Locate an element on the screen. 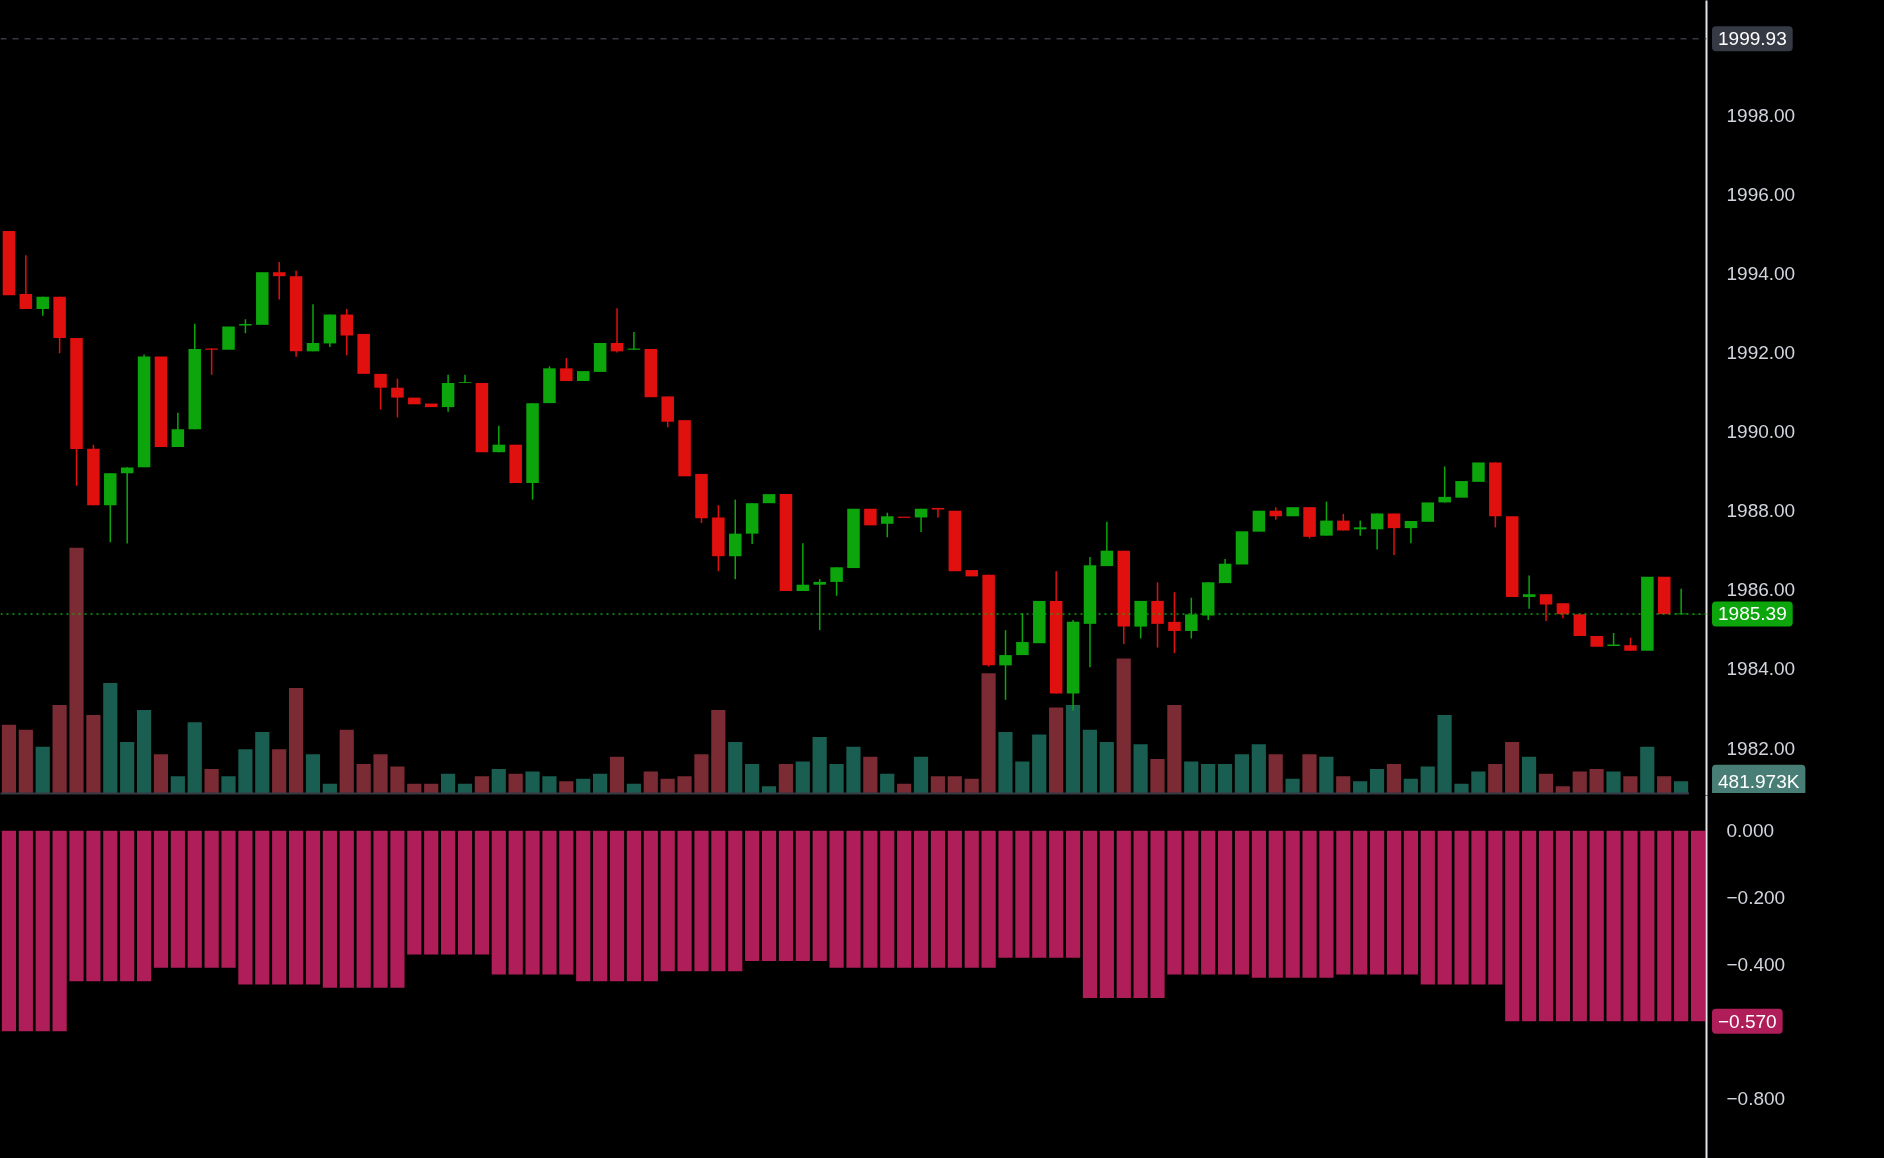 This screenshot has height=1158, width=1884. y-tick-label: 1996.00 is located at coordinates (1761, 194).